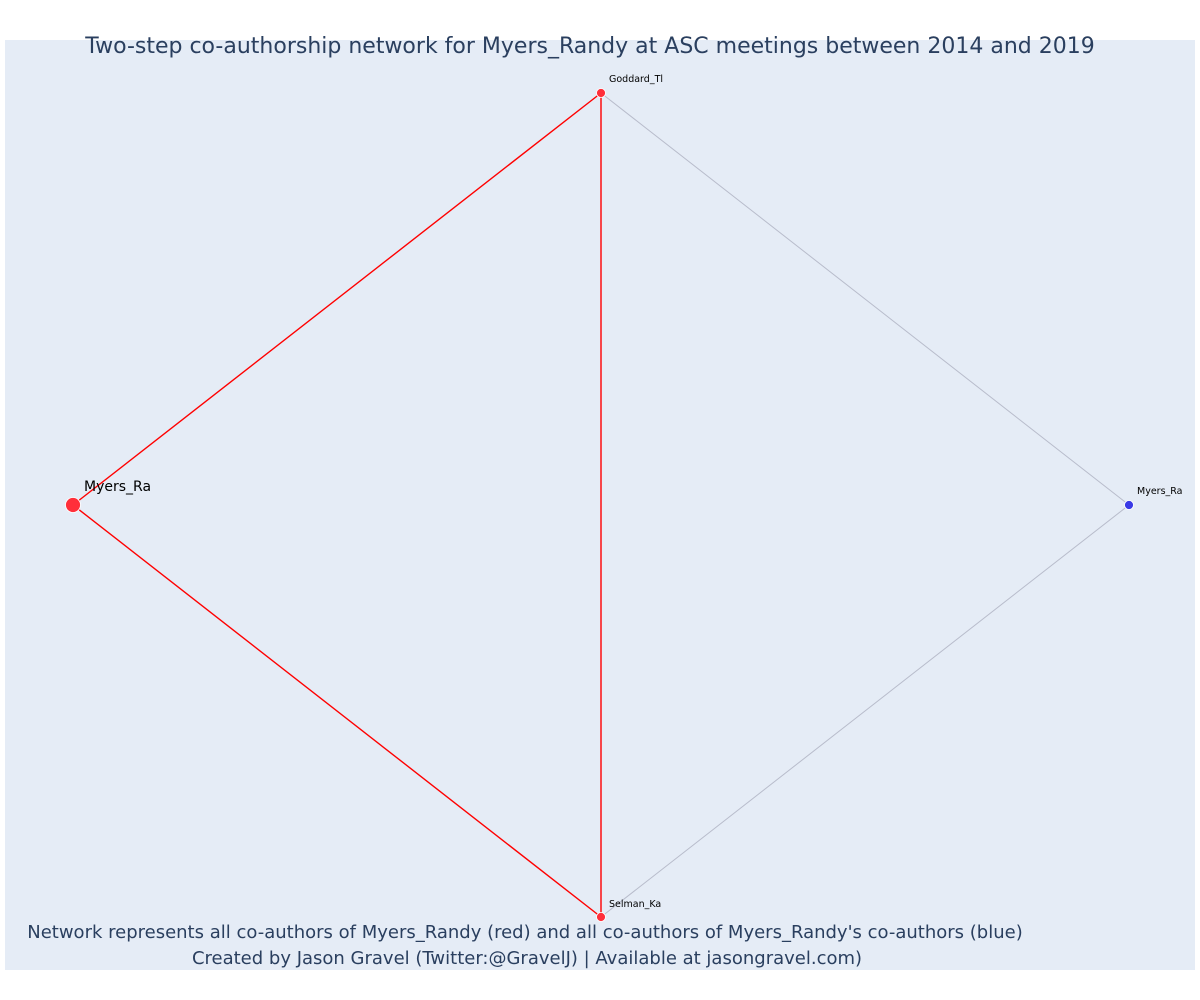 The image size is (1200, 1000). What do you see at coordinates (117, 487) in the screenshot?
I see `node-label-n0: Myers_Ra` at bounding box center [117, 487].